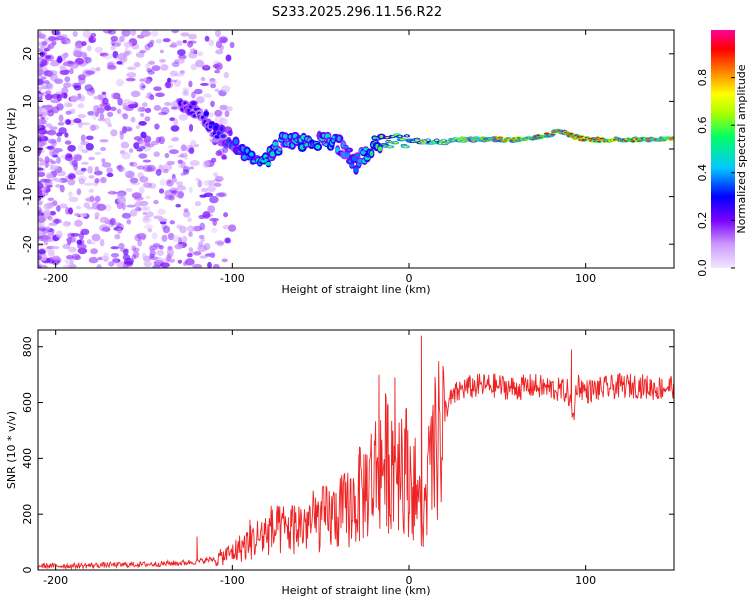  What do you see at coordinates (702, 78) in the screenshot?
I see `colorbar-tick-label: 0.8` at bounding box center [702, 78].